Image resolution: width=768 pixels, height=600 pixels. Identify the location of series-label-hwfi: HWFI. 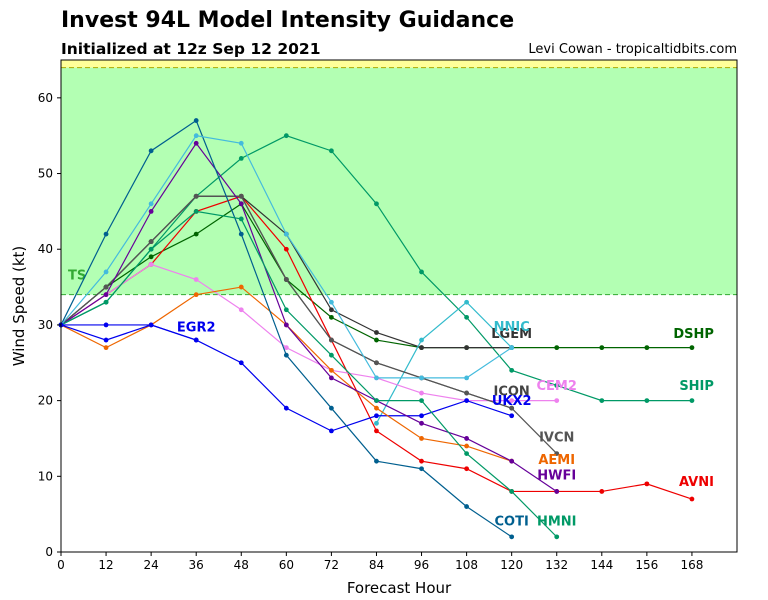
(556, 475).